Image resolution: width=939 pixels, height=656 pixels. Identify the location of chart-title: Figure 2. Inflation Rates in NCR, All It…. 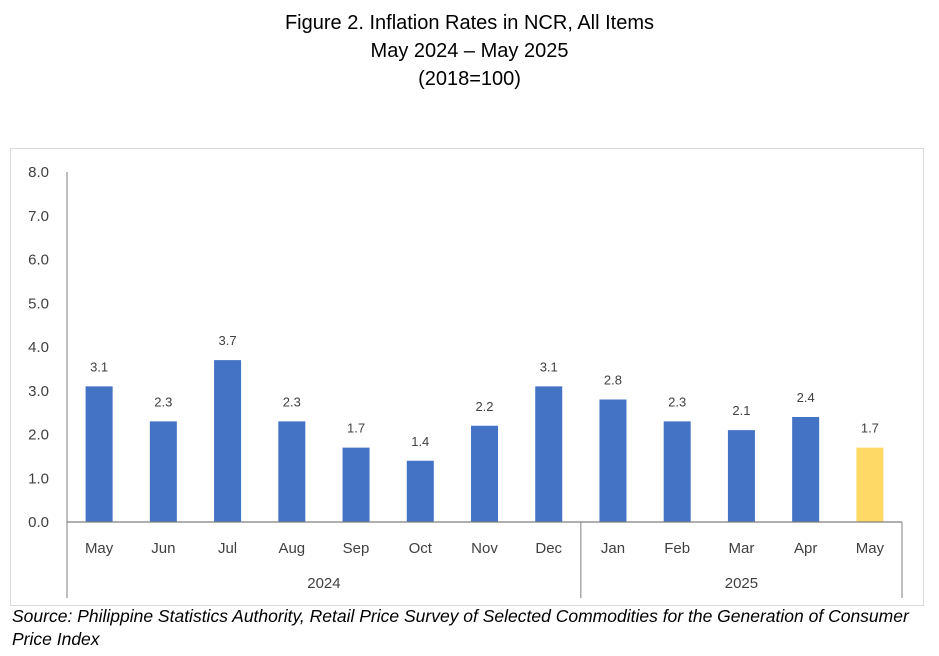
(469, 51).